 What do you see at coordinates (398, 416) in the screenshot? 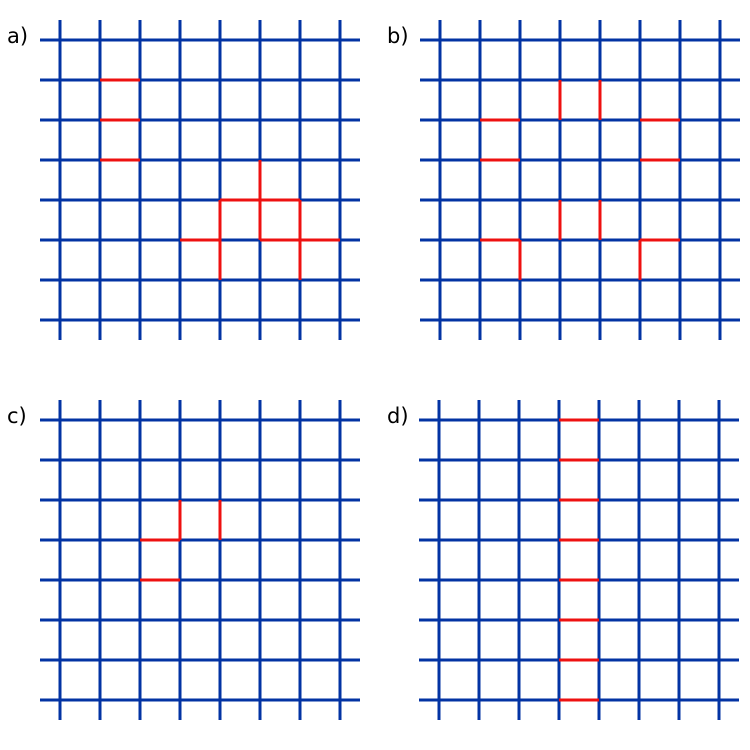
I see `panel-label: d)` at bounding box center [398, 416].